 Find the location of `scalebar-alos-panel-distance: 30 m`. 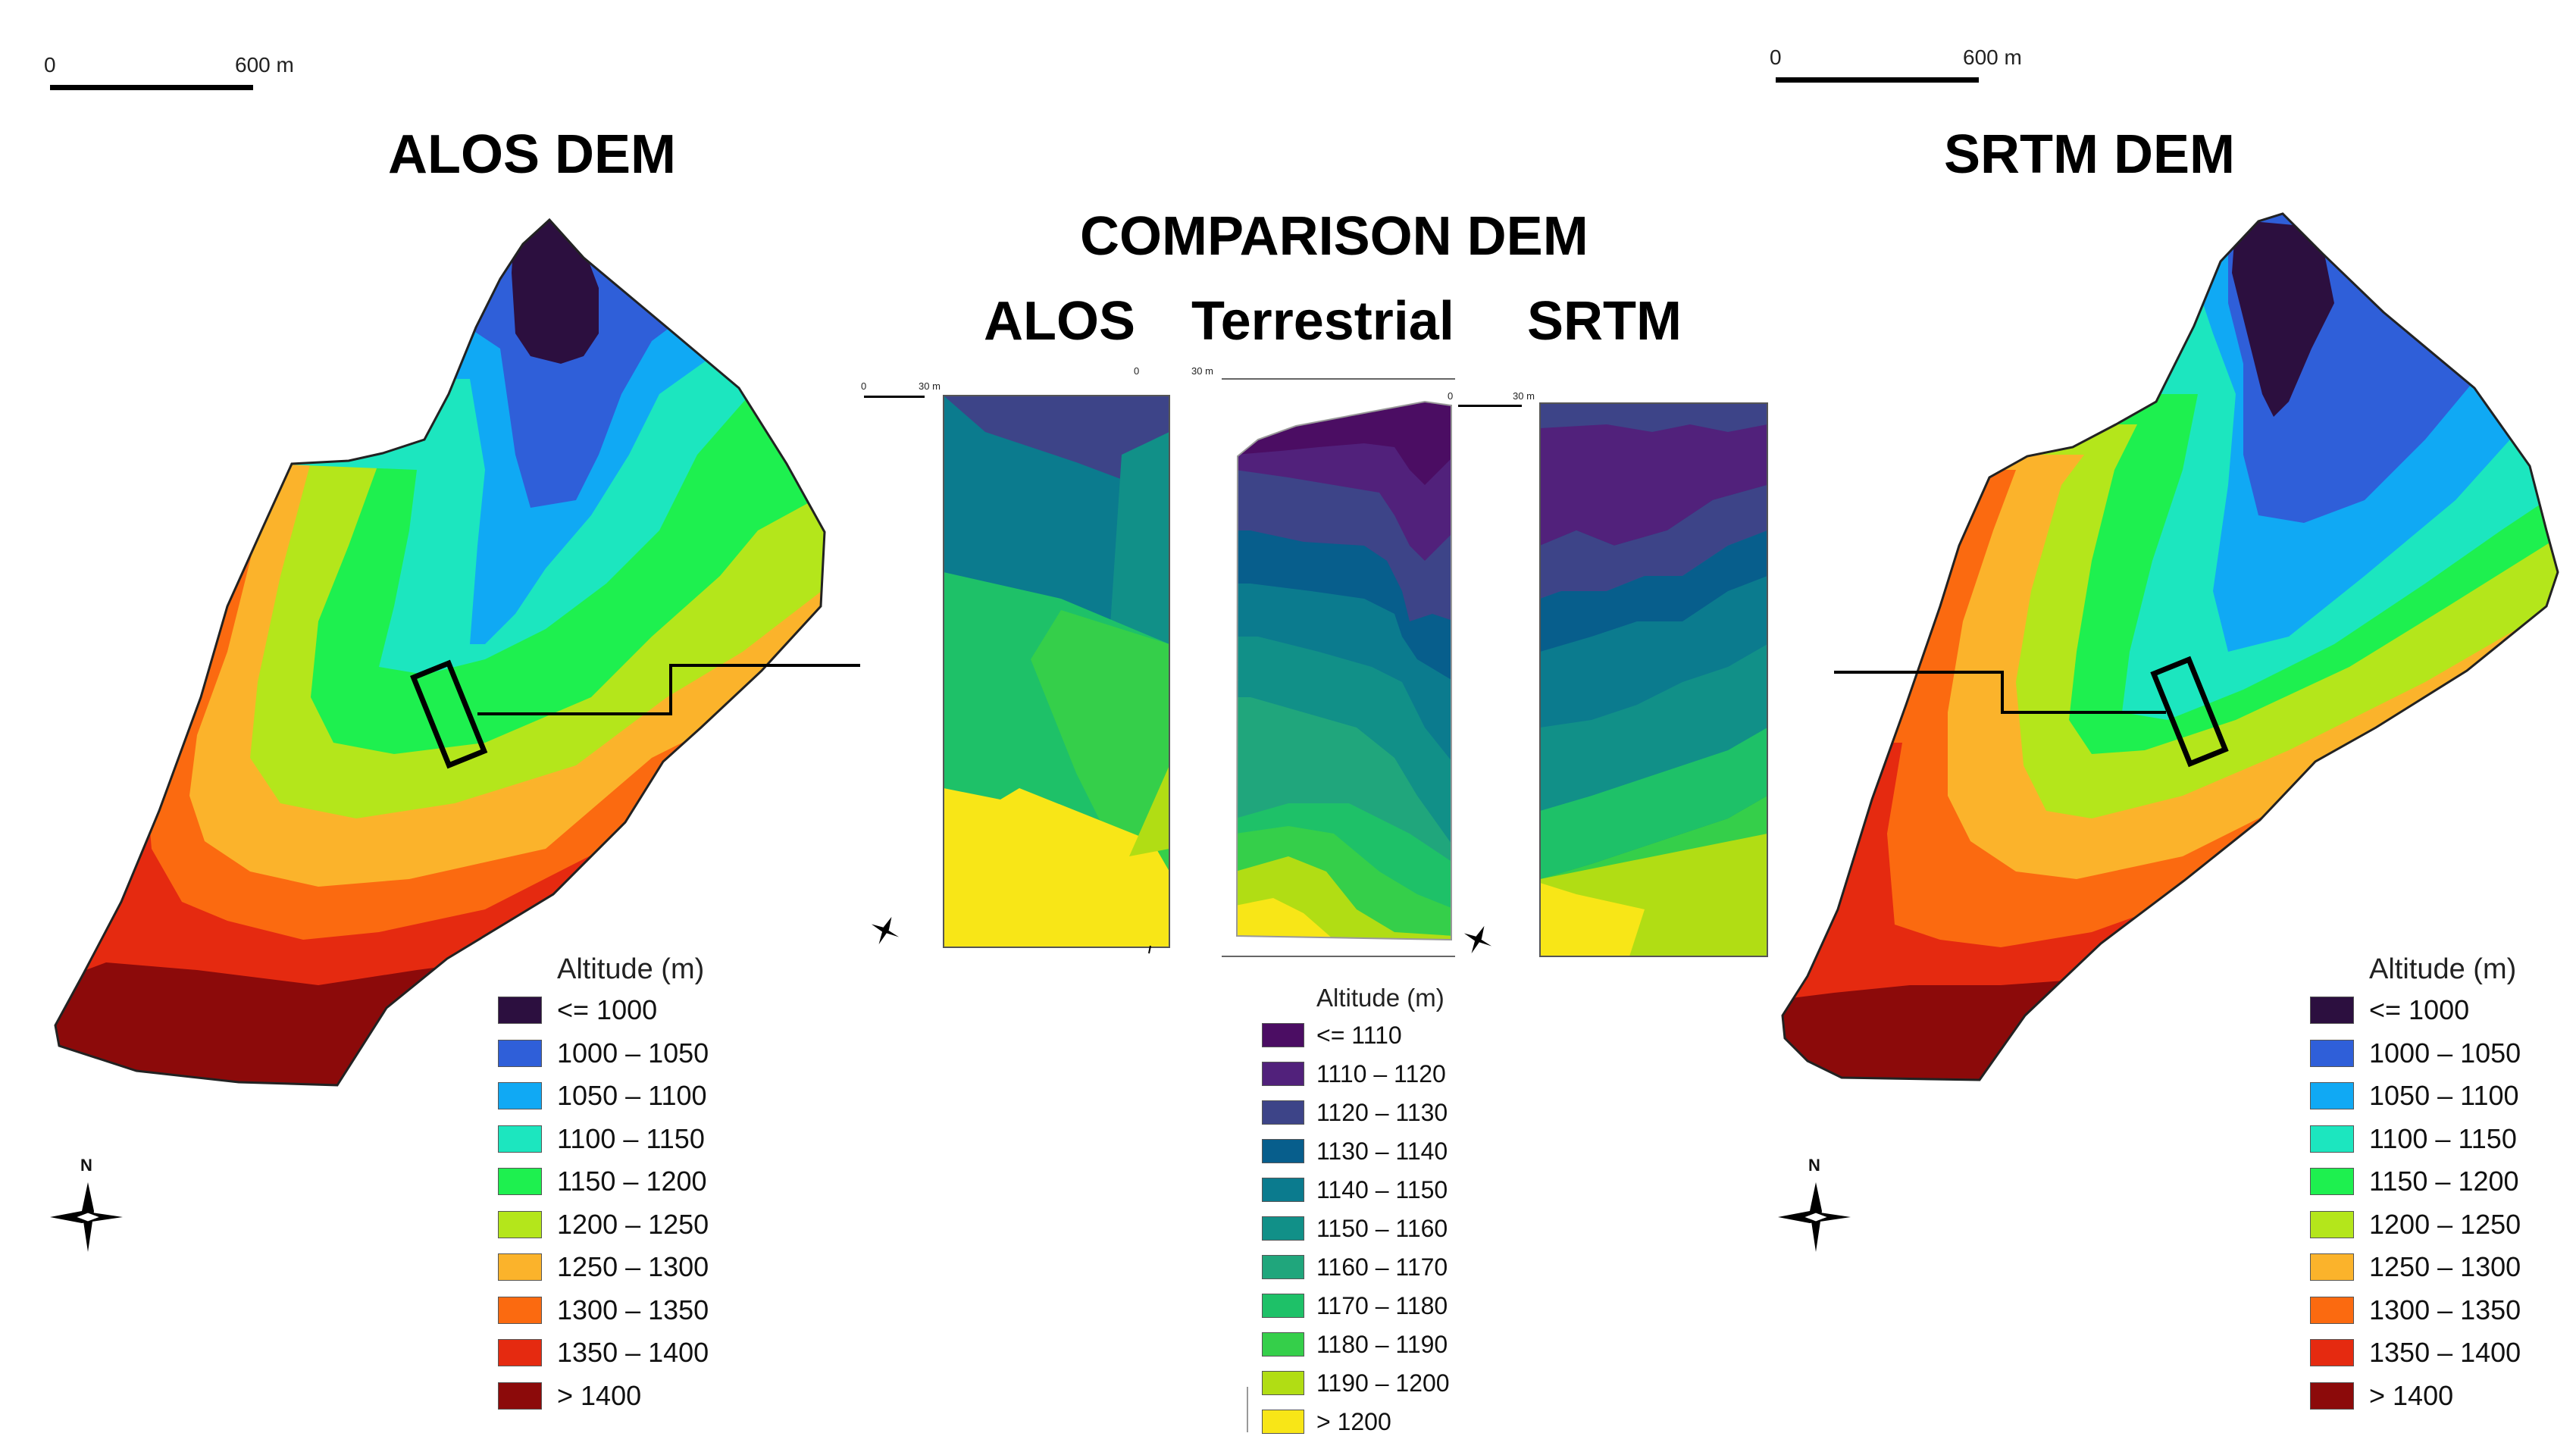

scalebar-alos-panel-distance: 30 m is located at coordinates (930, 386).